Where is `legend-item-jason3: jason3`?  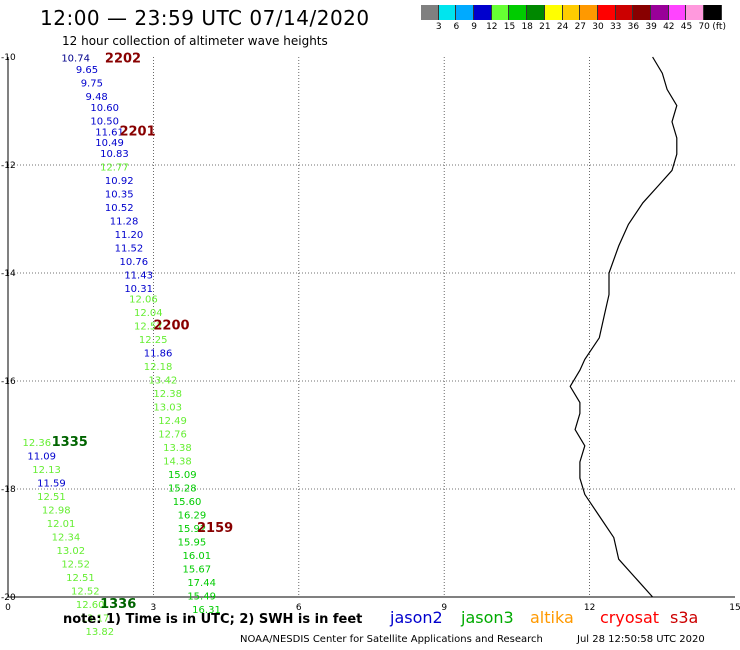
legend-item-jason3: jason3 is located at coordinates (487, 617).